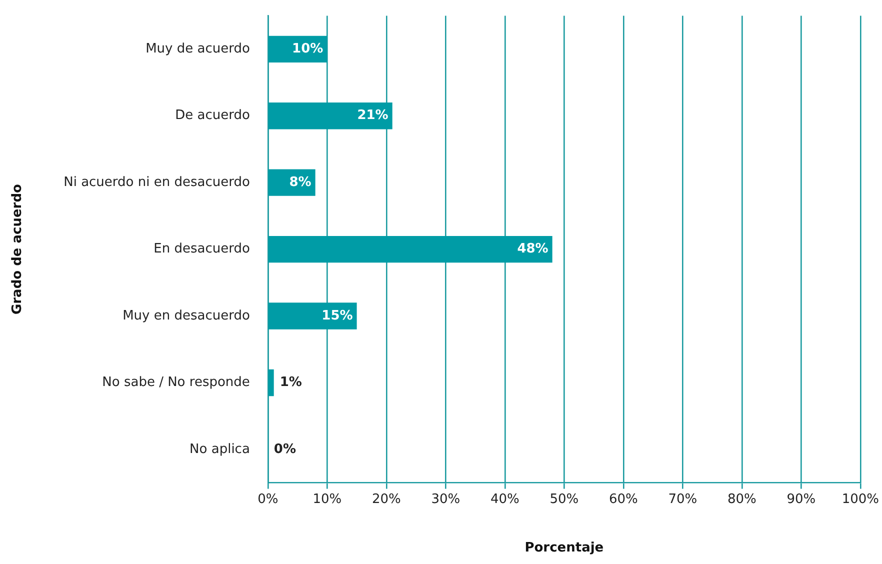  Describe the element at coordinates (741, 499) in the screenshot. I see `x-tick-label: 80%` at that location.